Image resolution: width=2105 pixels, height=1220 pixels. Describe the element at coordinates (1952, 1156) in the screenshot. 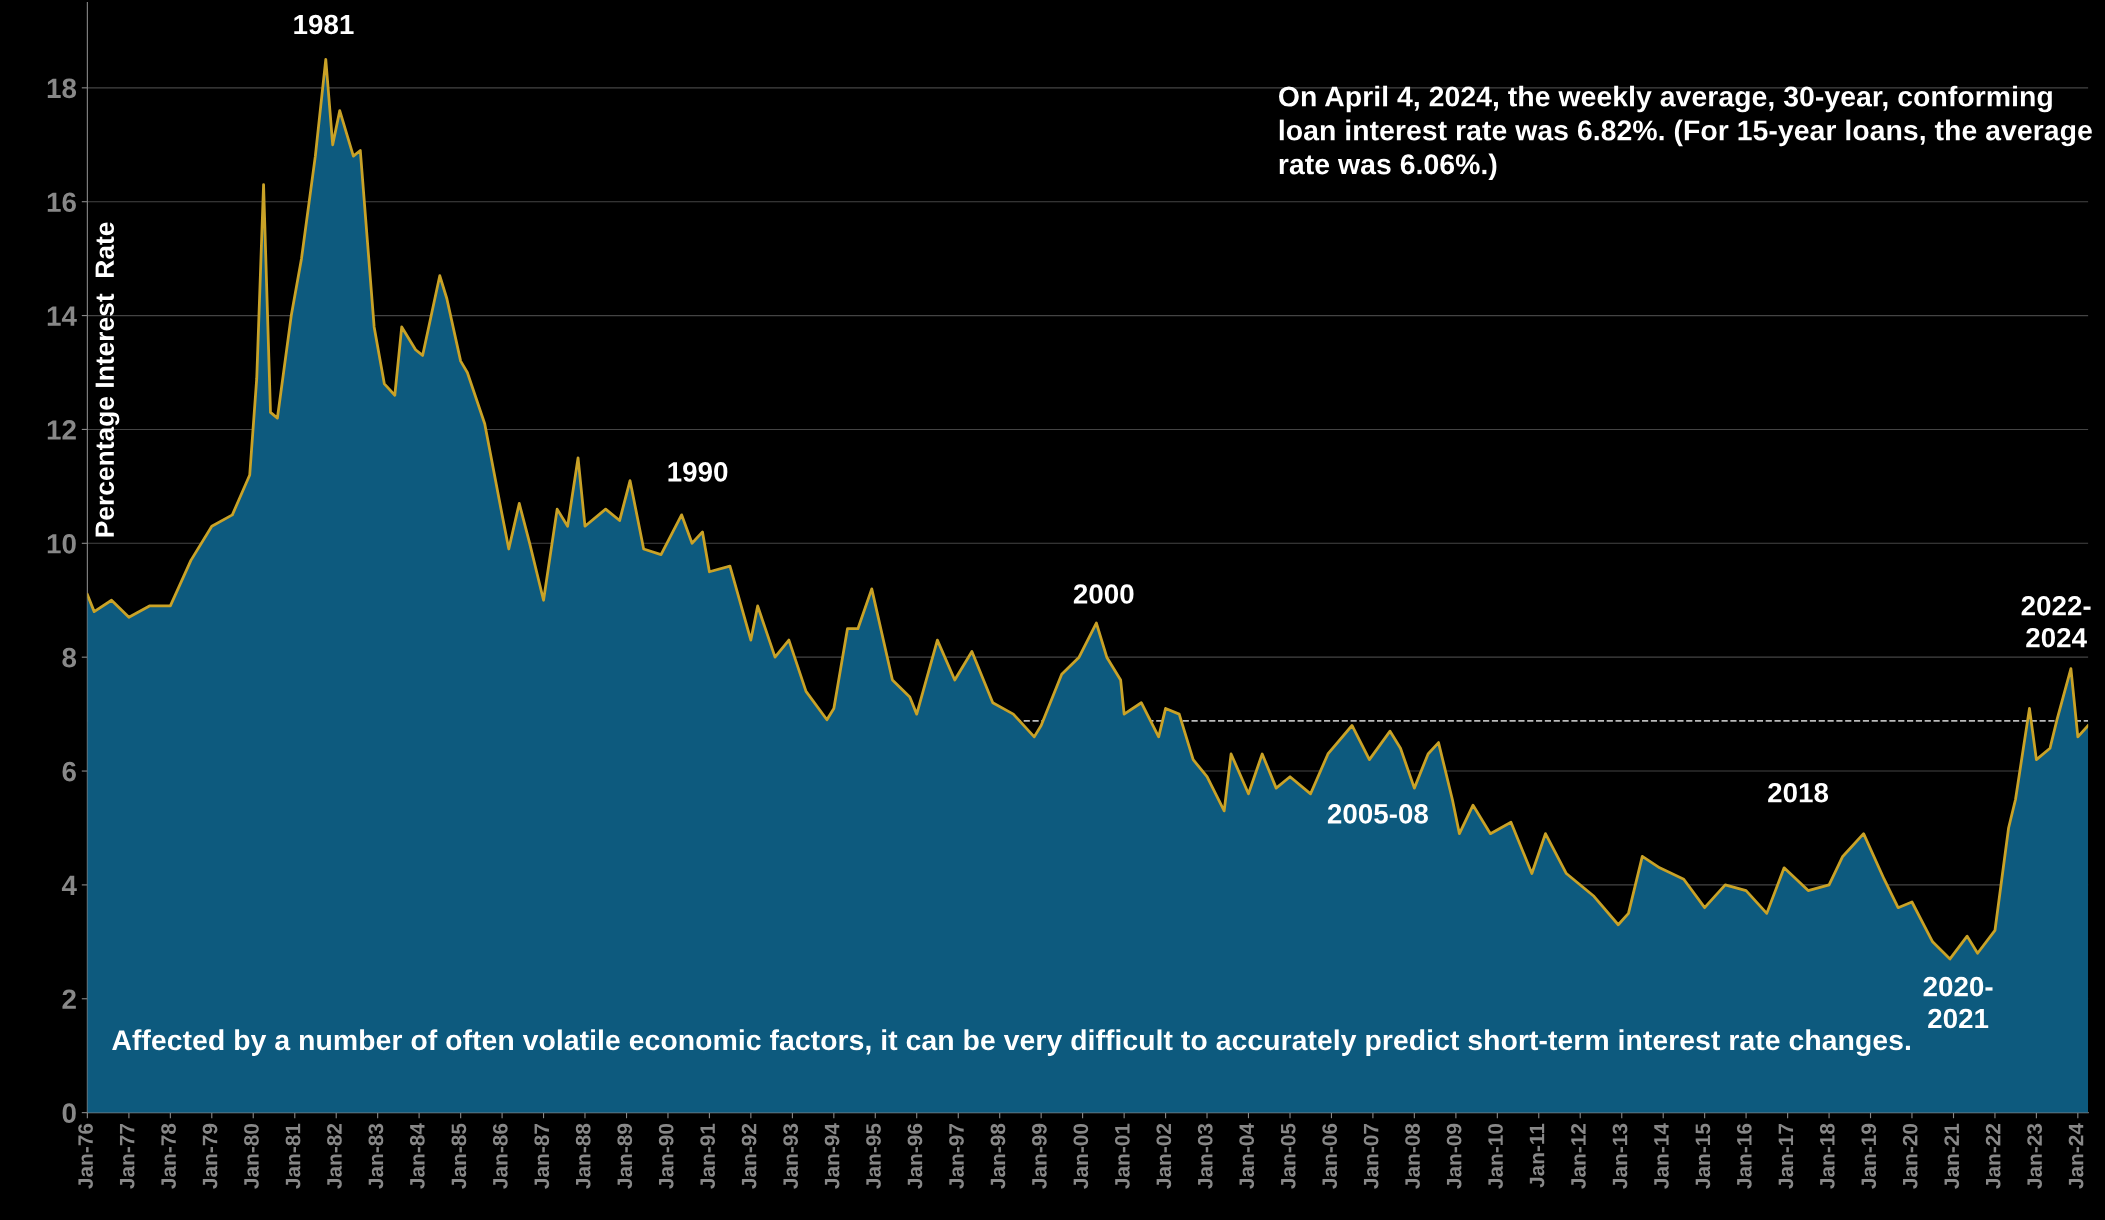

I see `x-tick-label: Jan-21` at that location.